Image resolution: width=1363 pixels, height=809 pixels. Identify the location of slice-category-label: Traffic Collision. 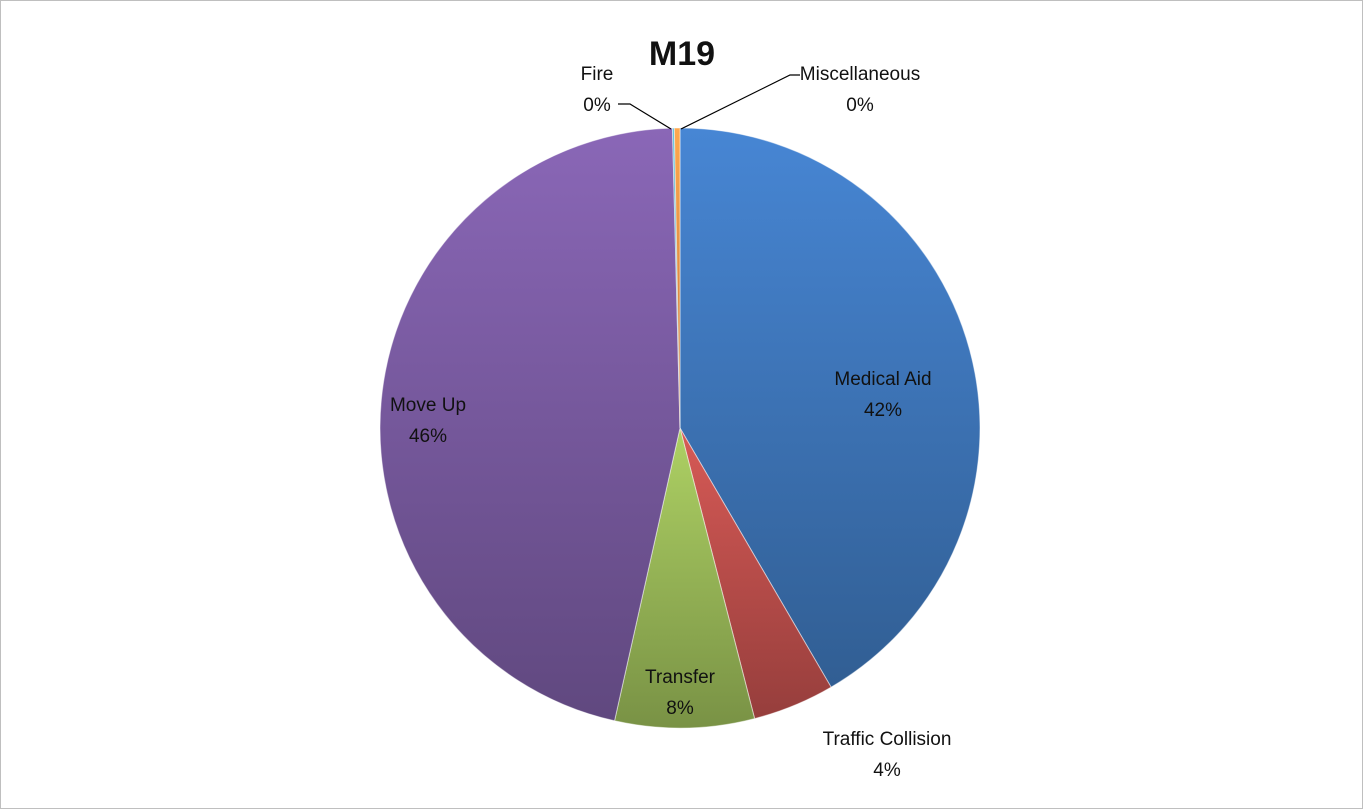
(887, 739).